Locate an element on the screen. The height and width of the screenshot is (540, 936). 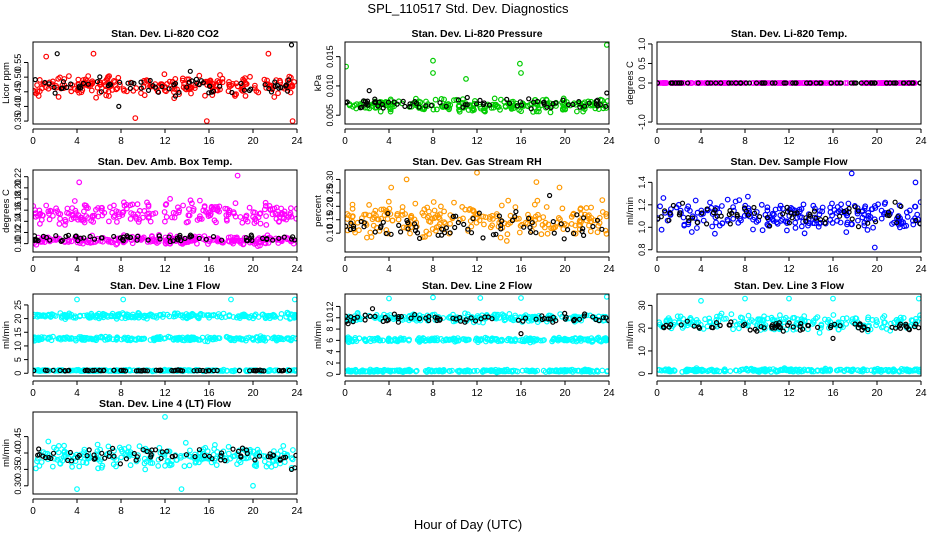
y-tick-label: 1.4 is located at coordinates (642, 182).